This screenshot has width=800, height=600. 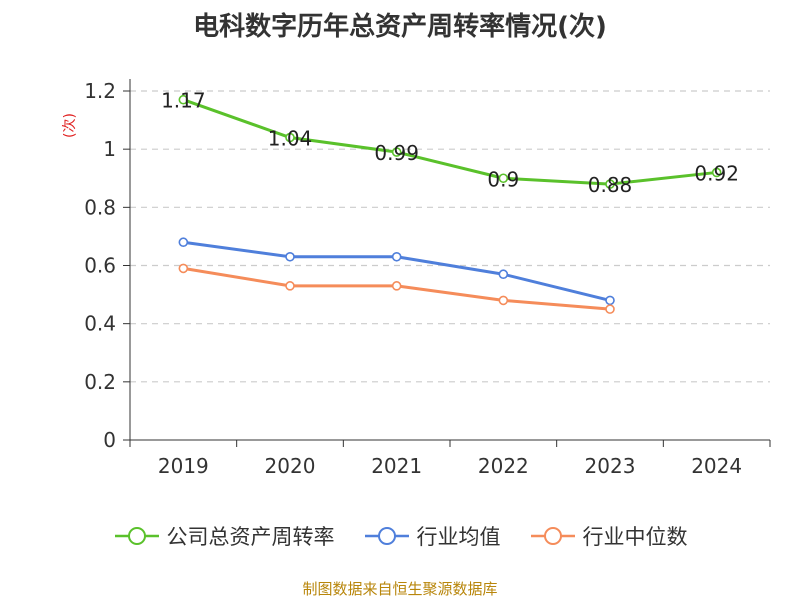 What do you see at coordinates (400, 589) in the screenshot?
I see `source-note: 制图数据来自恒生聚源数据库` at bounding box center [400, 589].